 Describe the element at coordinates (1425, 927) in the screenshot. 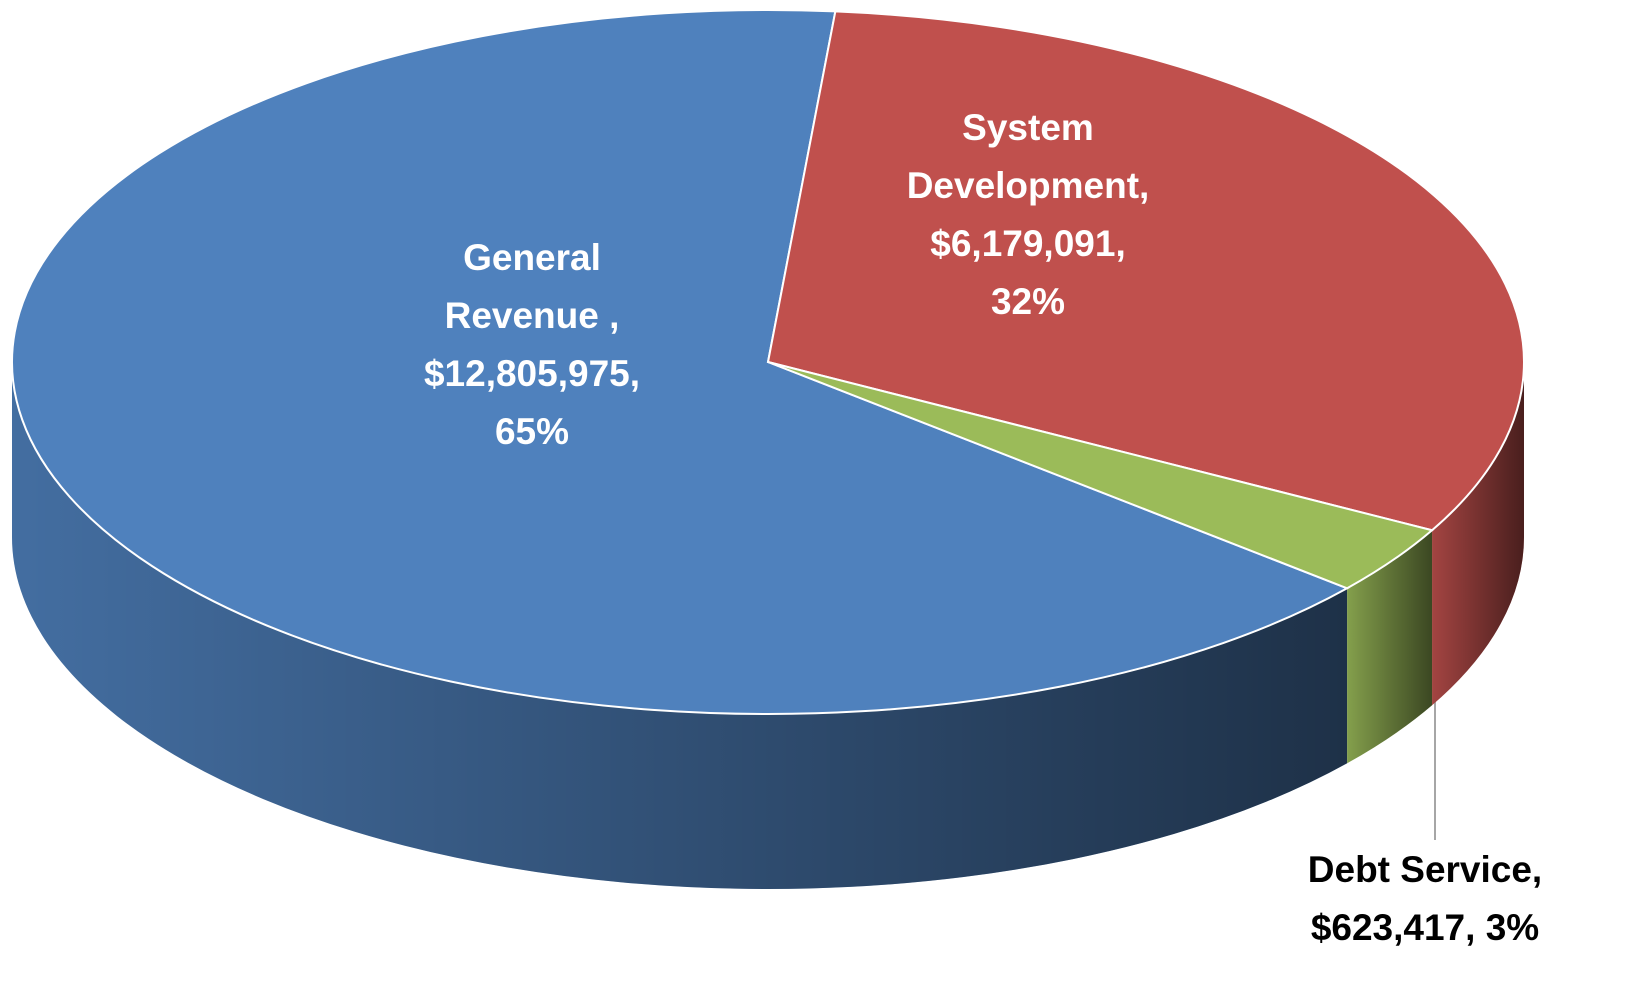

I see `data-label: $623,417, 3%` at that location.